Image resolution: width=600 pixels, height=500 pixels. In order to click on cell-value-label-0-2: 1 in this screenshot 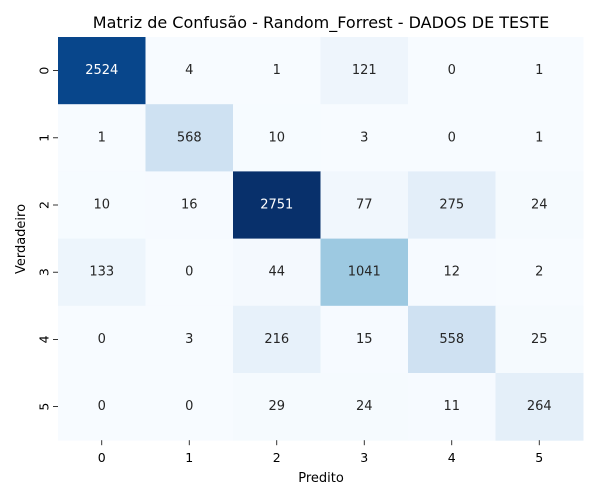, I will do `click(277, 70)`.